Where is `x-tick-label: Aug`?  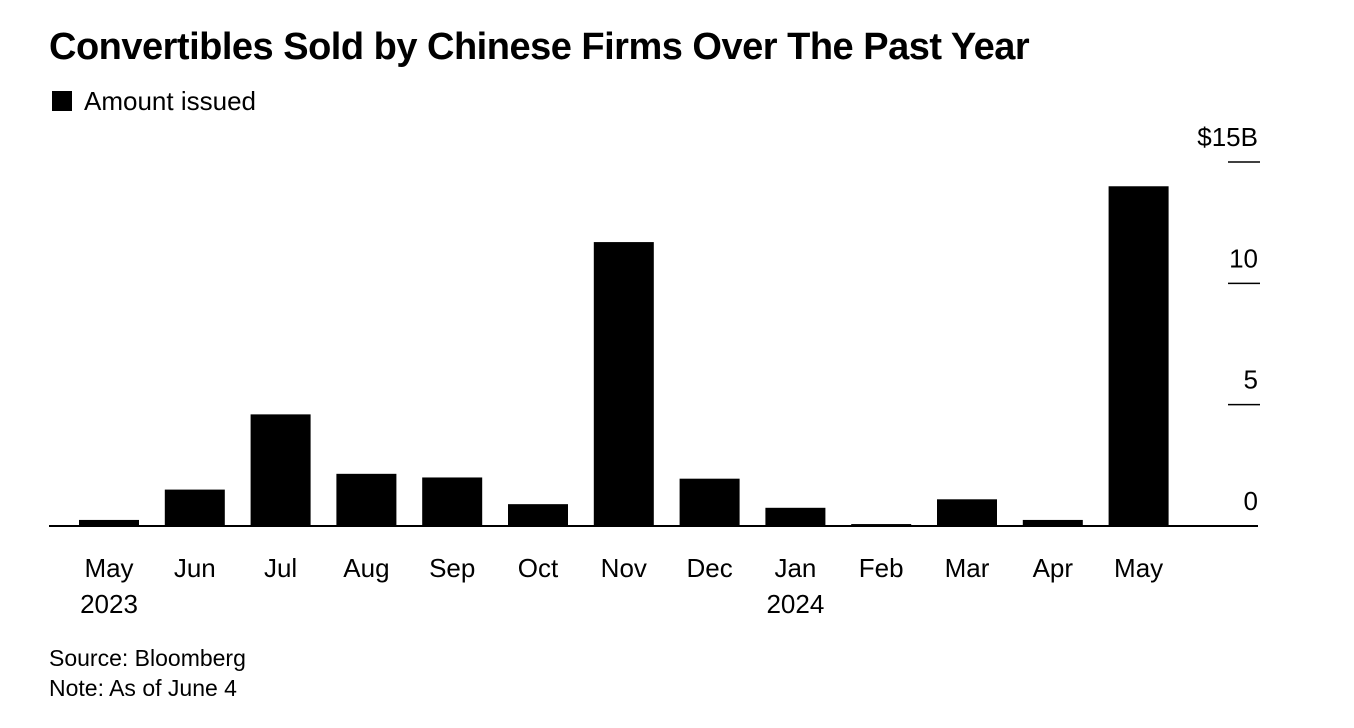
x-tick-label: Aug is located at coordinates (366, 568).